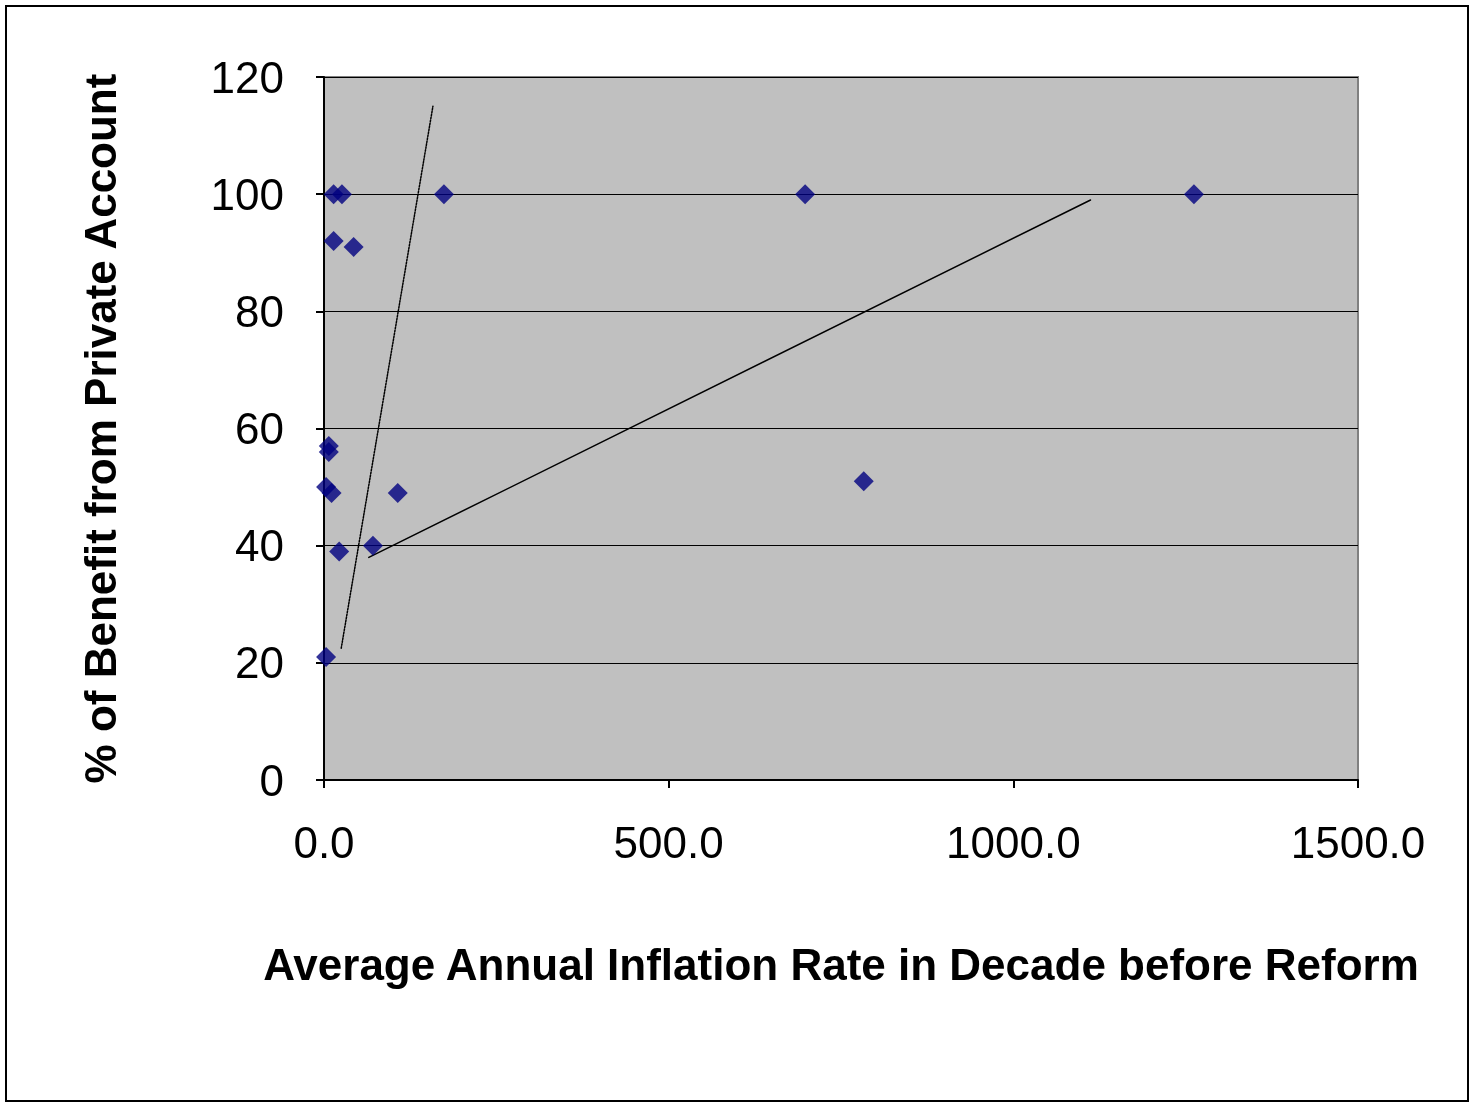 Image resolution: width=1478 pixels, height=1107 pixels. Describe the element at coordinates (259, 311) in the screenshot. I see `y-tick-label: 80` at that location.